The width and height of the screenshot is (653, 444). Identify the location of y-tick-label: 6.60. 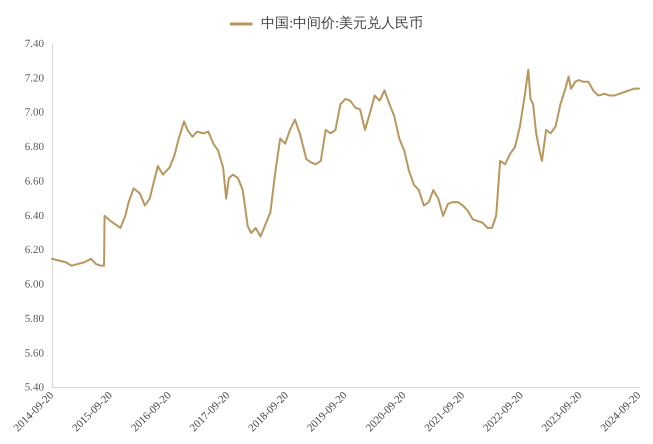
(34, 181).